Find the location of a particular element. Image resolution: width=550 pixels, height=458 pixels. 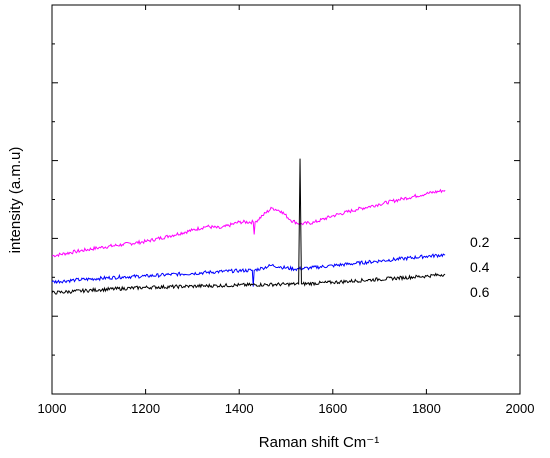

x-tick-label: 2000 is located at coordinates (520, 408).